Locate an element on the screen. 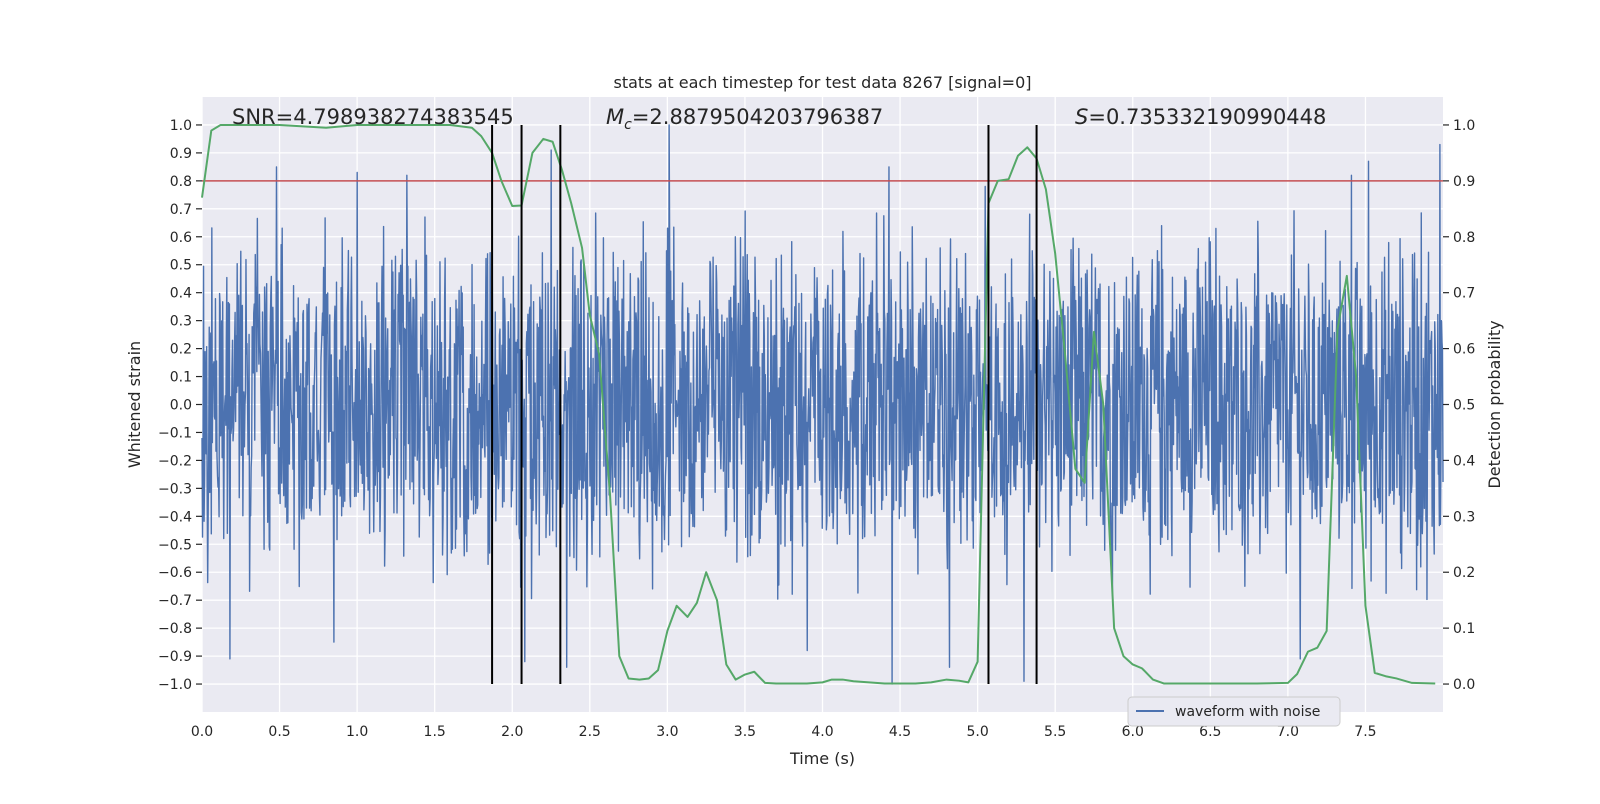  chirp-mass-subscript: c is located at coordinates (628, 125).